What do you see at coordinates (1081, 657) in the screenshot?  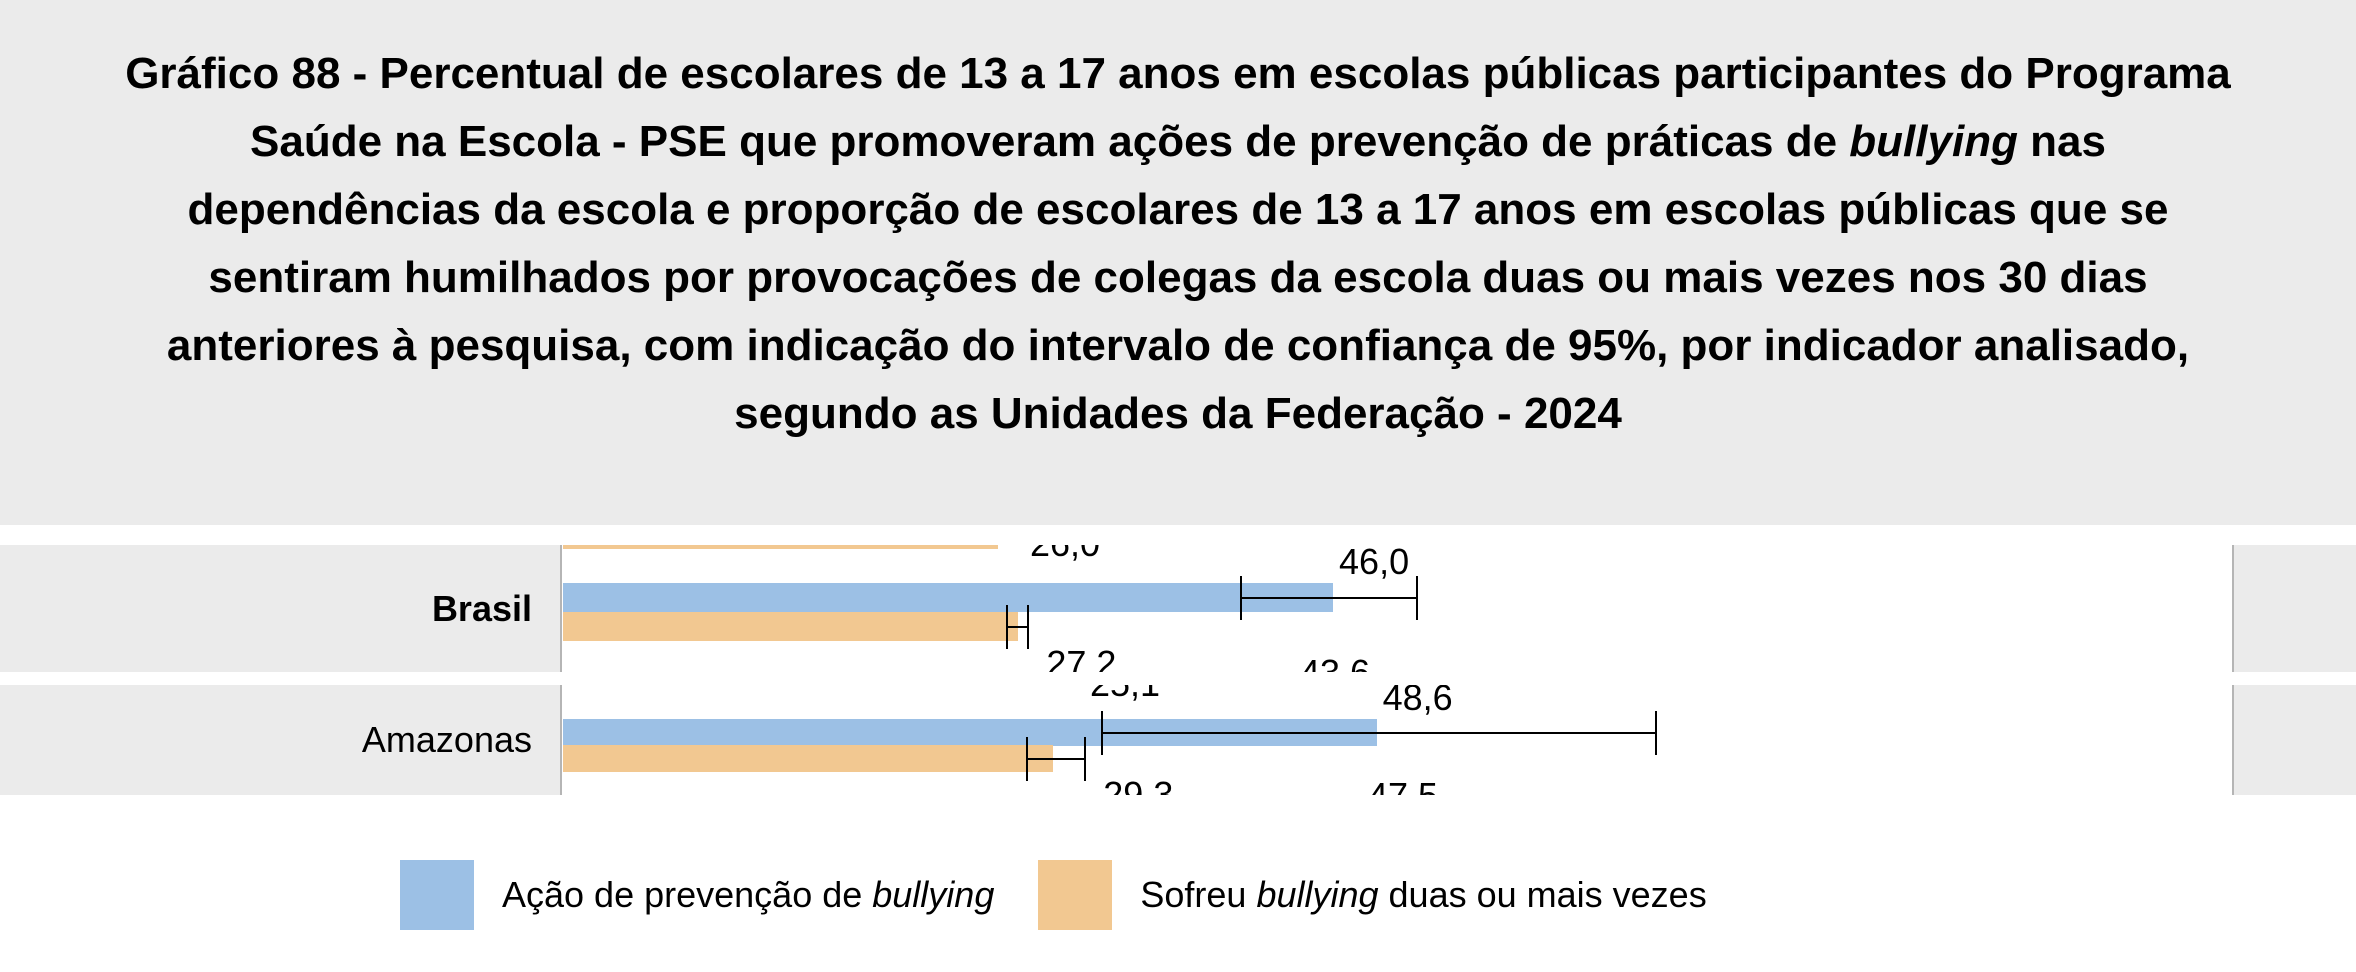 I see `data-label: 27,2` at bounding box center [1081, 657].